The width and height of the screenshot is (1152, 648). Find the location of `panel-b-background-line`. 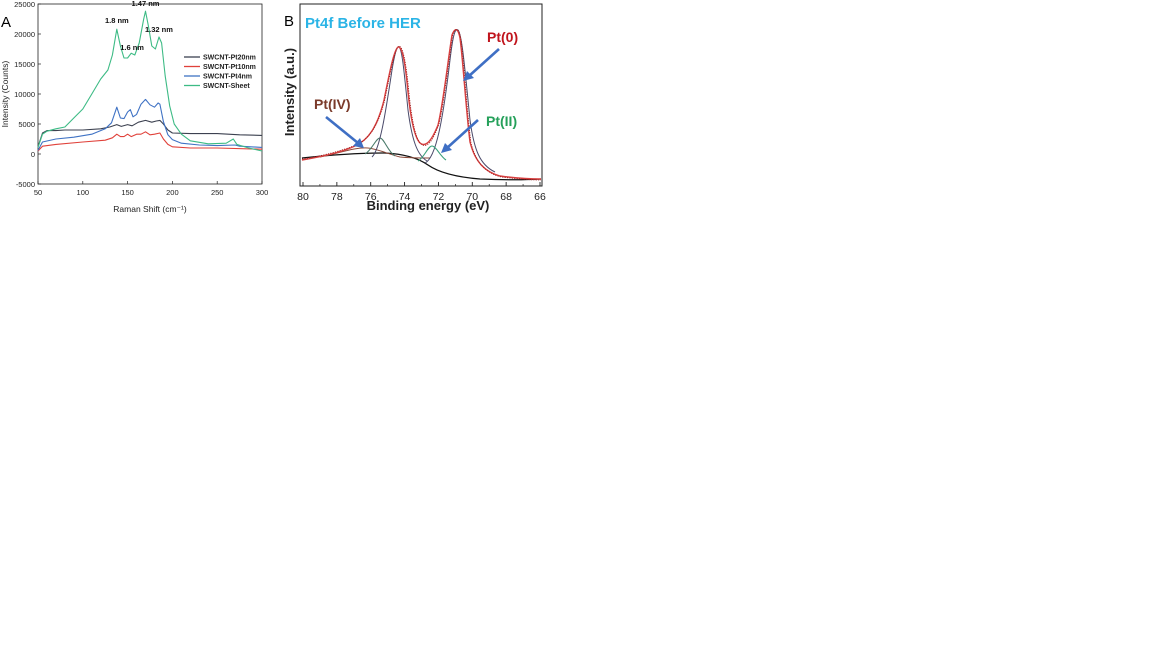

panel-b-background-line is located at coordinates (421, 166).